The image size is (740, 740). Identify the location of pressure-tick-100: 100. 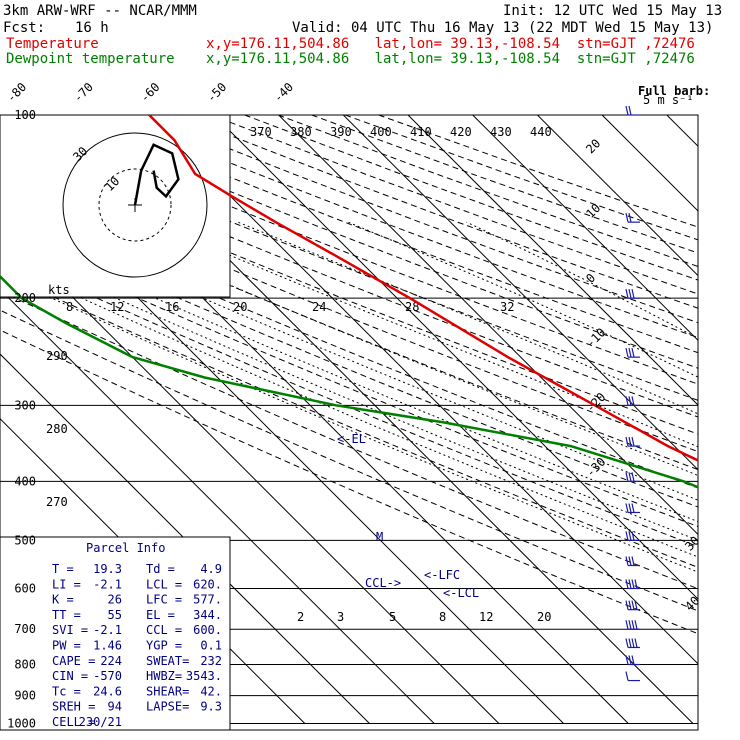
(25, 115).